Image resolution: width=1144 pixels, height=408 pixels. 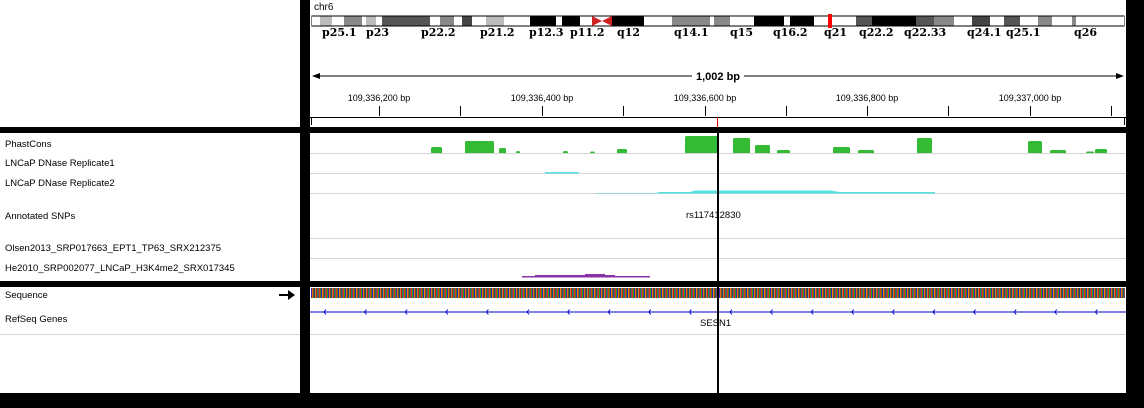 I want to click on cytoband-label: q22.2, so click(x=876, y=32).